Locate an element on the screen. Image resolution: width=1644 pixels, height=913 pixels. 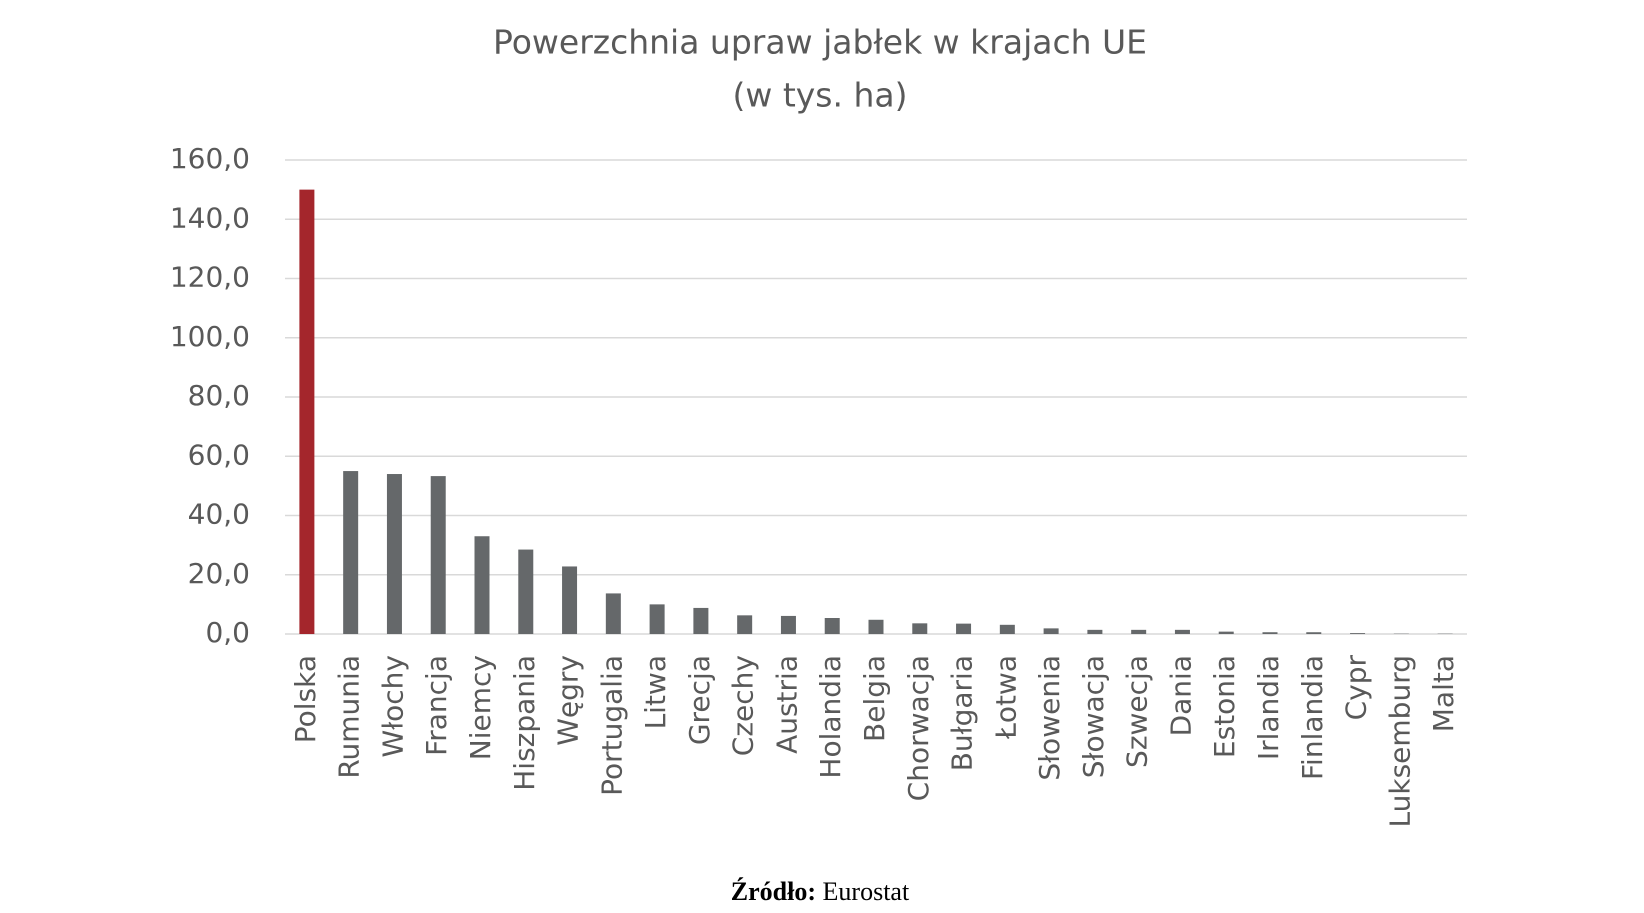
x-tick-label: Finlandia is located at coordinates (1312, 717).